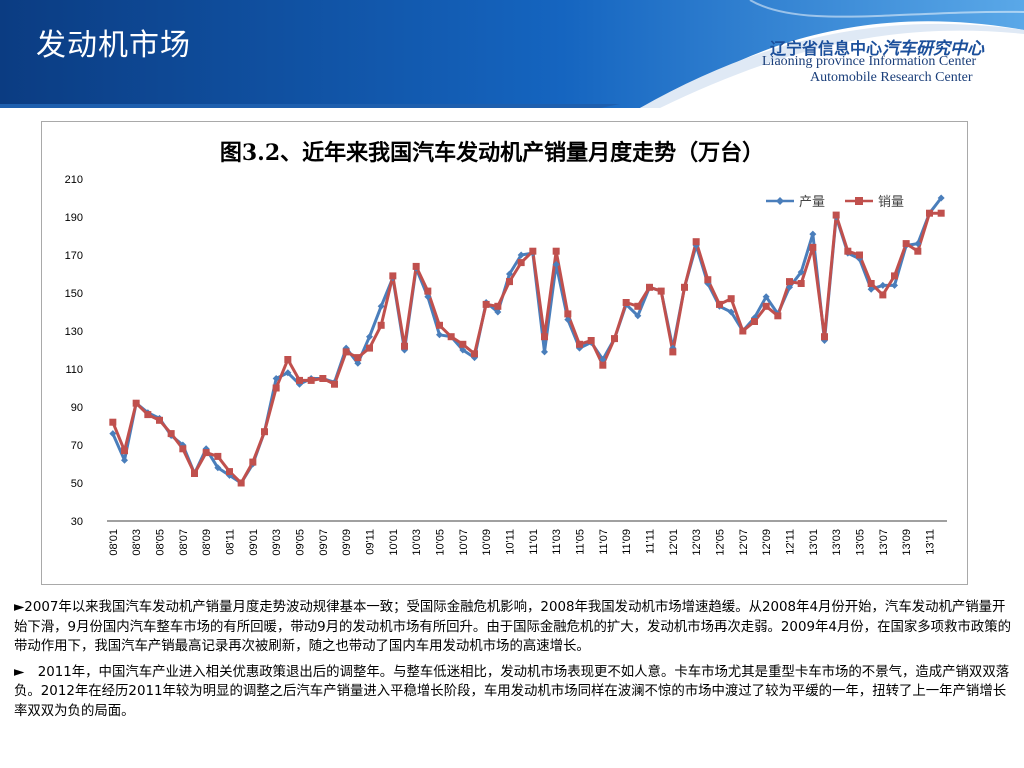 This screenshot has width=1024, height=768. I want to click on y-tick-label: 150, so click(74, 294).